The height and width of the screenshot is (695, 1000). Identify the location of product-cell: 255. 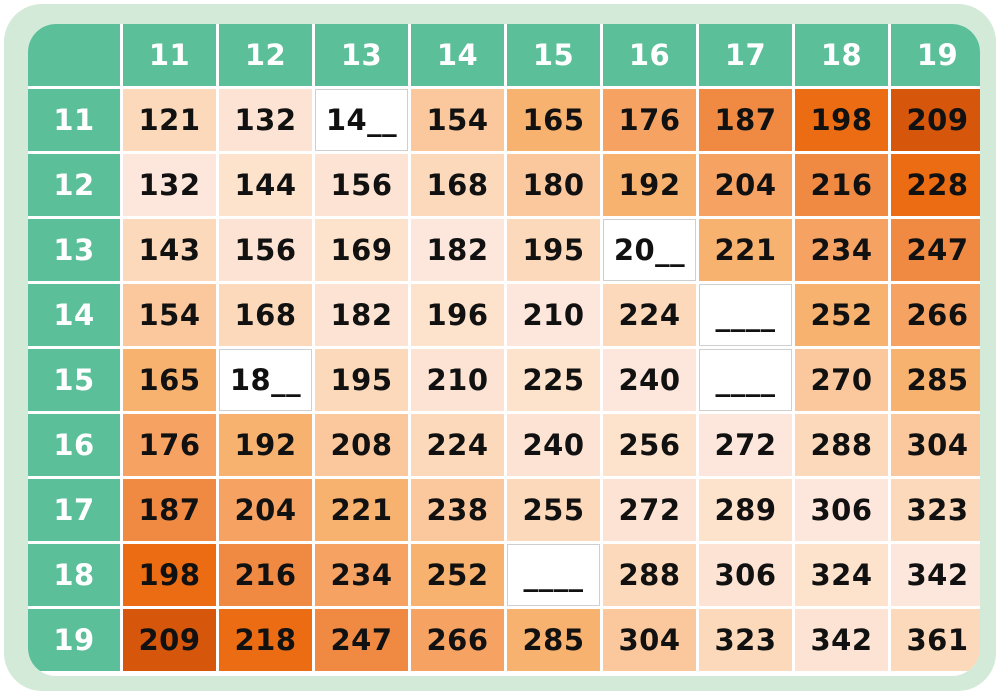
(553, 510).